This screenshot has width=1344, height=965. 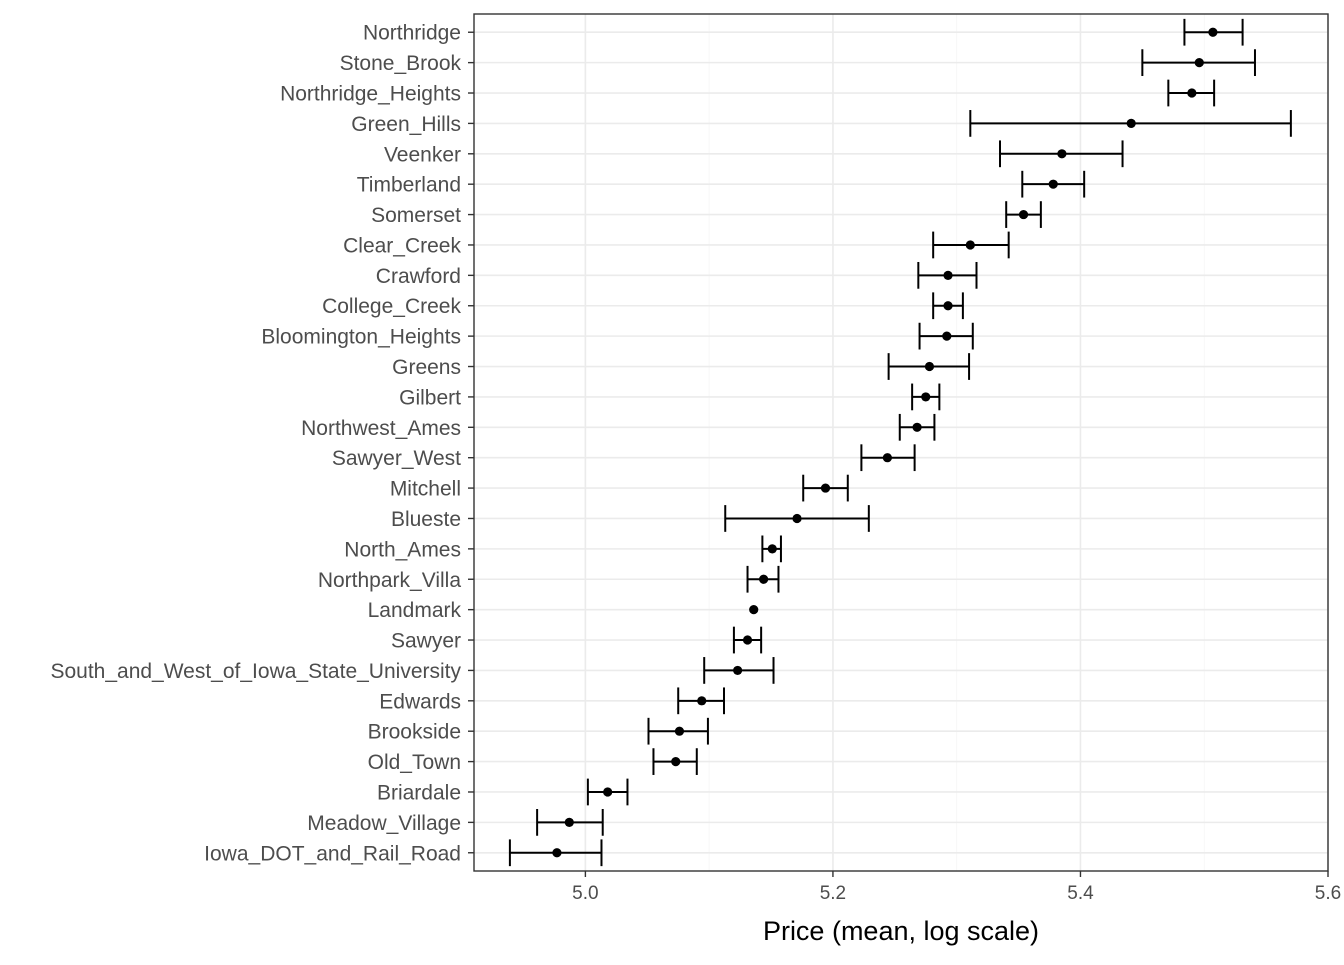 I want to click on y-tick-label: Stone_Brook, so click(x=401, y=63).